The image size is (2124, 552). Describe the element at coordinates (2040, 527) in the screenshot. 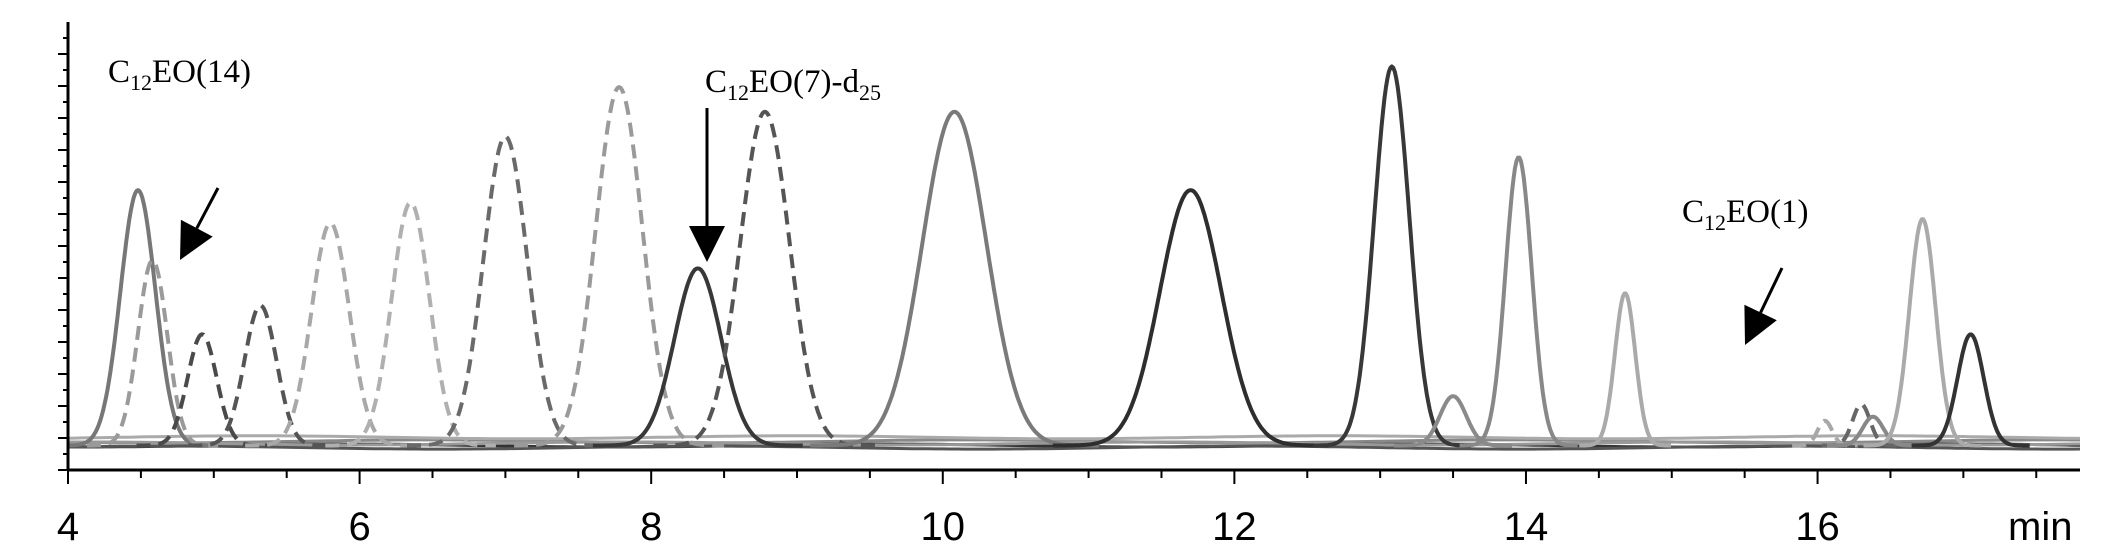

I see `x-axis-unit-label: min` at that location.